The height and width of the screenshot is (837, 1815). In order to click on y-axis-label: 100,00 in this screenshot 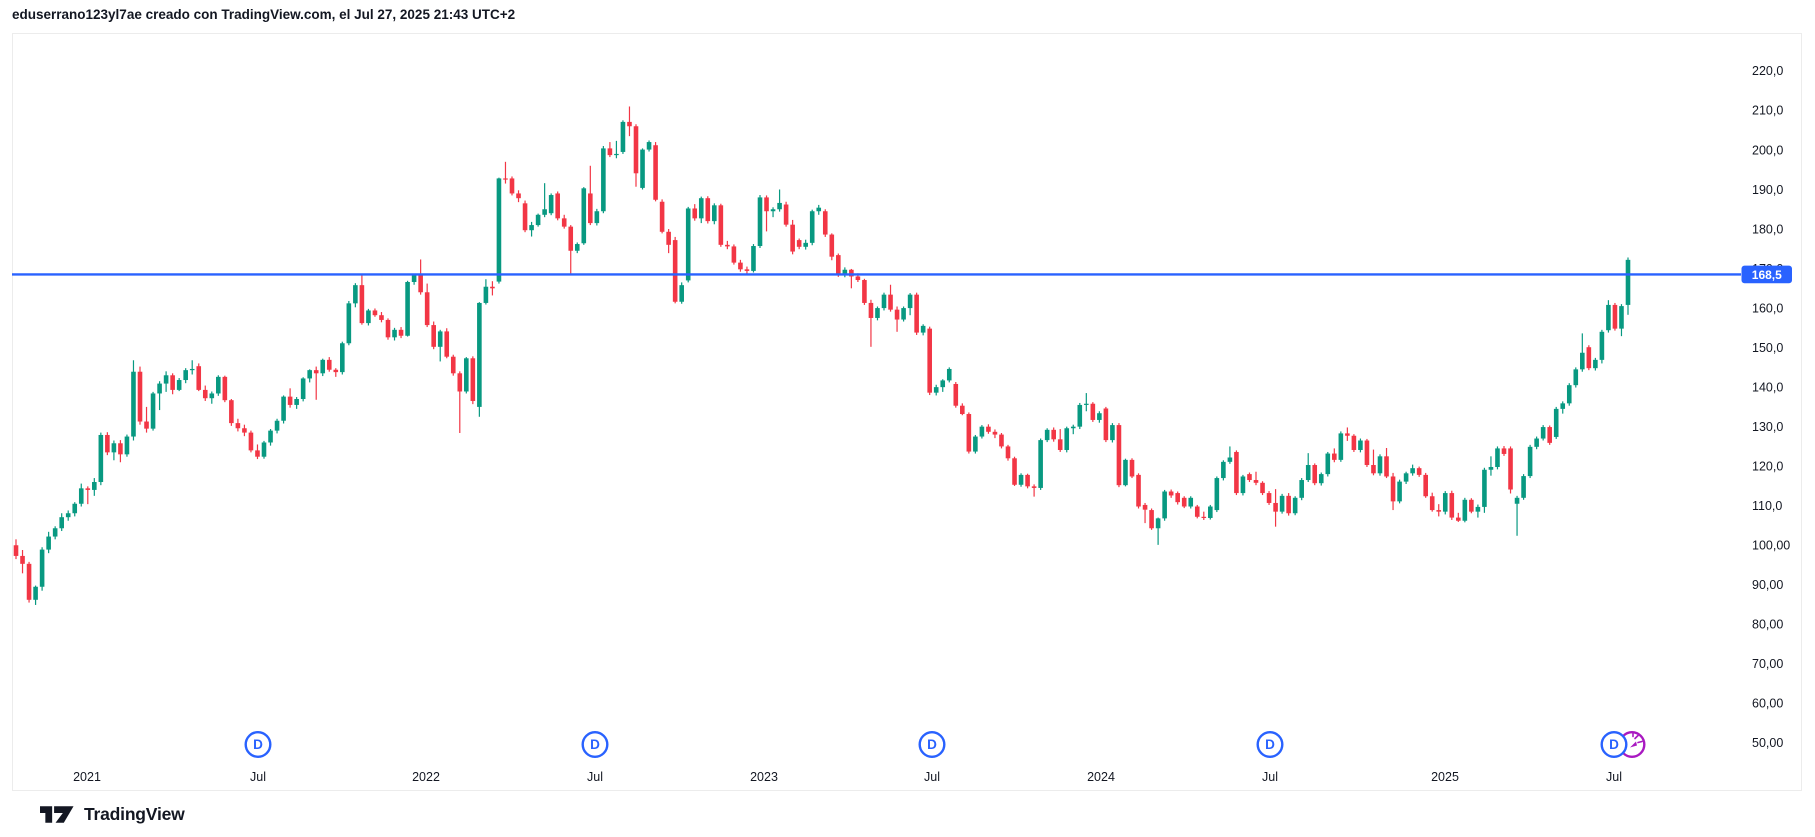, I will do `click(1771, 546)`.